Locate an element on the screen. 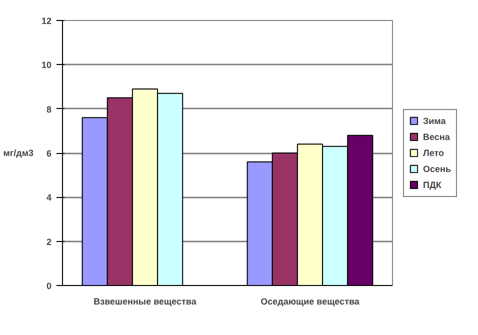 The height and width of the screenshot is (335, 478). y-tick-label: 2 is located at coordinates (49, 241).